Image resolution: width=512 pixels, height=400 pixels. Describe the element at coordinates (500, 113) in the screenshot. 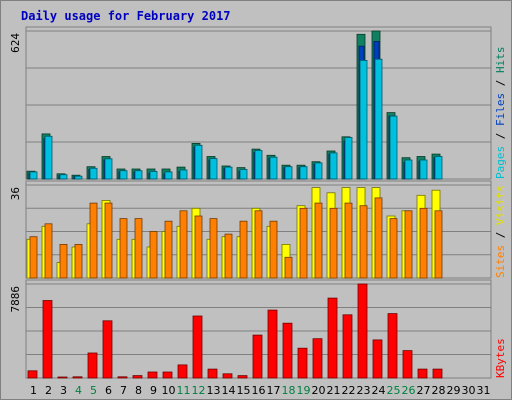

I see `panel-top-side-labels: Pages / Files / Hits` at that location.